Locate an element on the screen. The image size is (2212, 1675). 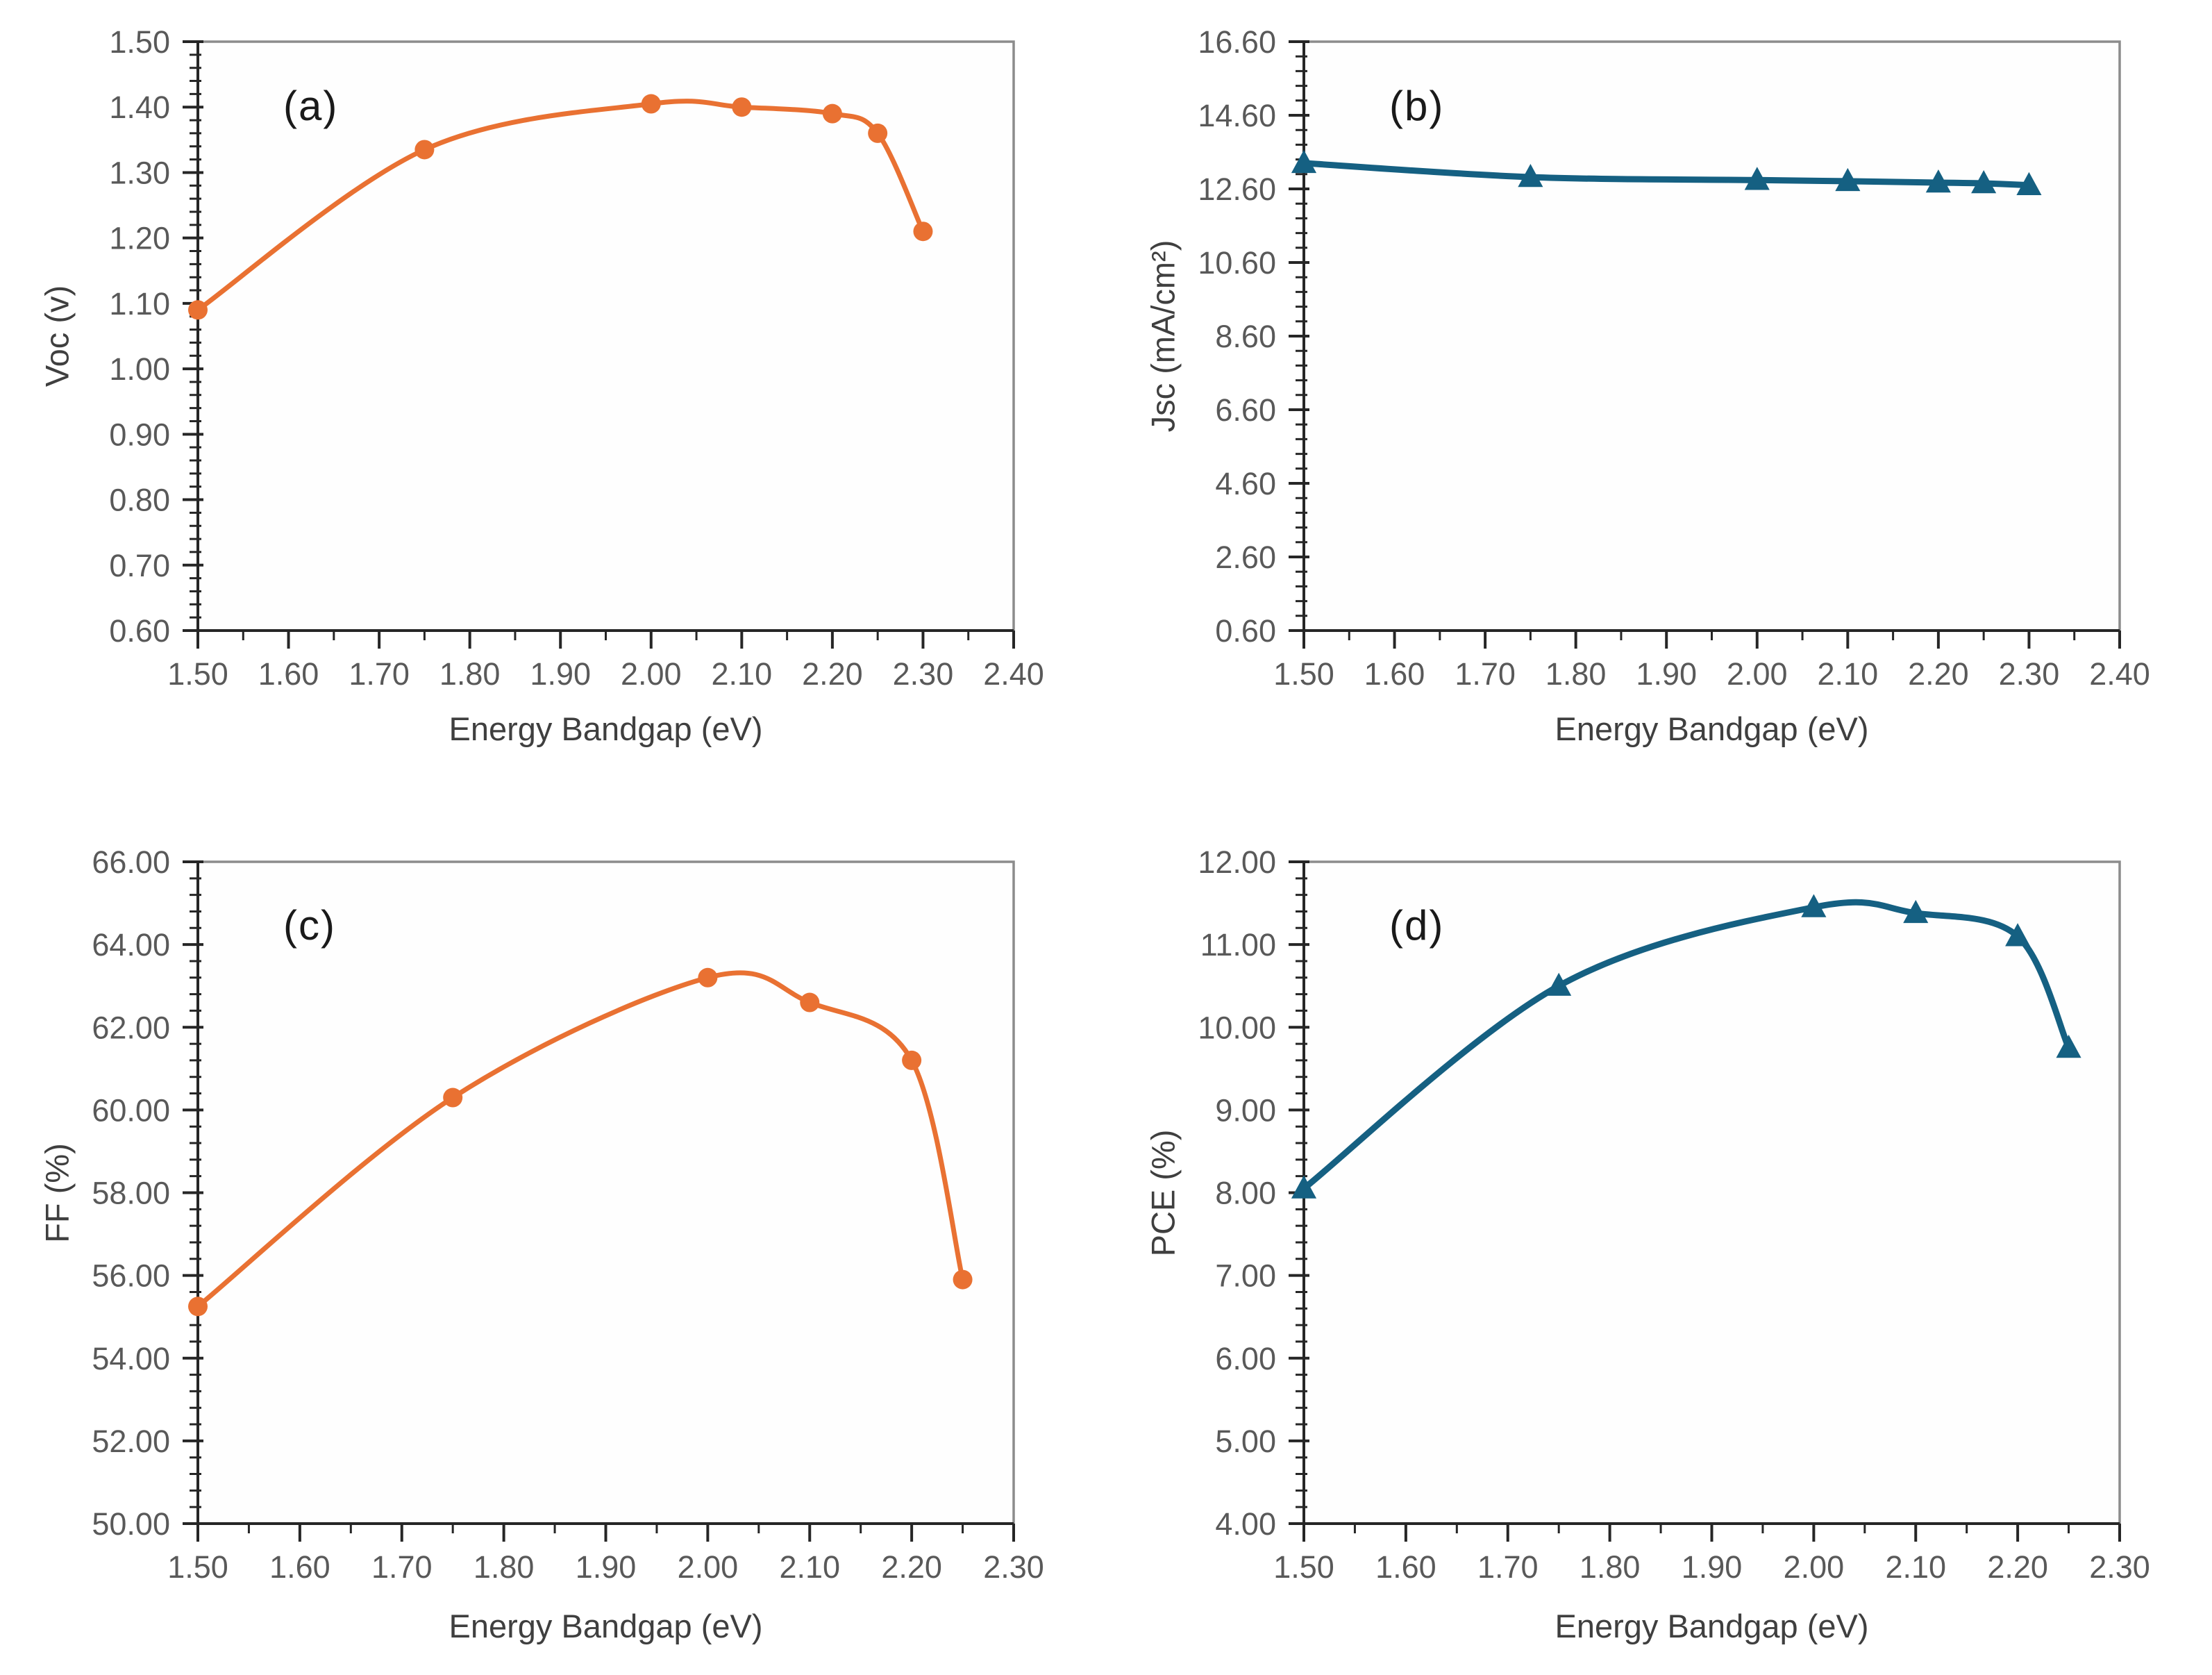
svg-text: 1.40 is located at coordinates (139, 107).